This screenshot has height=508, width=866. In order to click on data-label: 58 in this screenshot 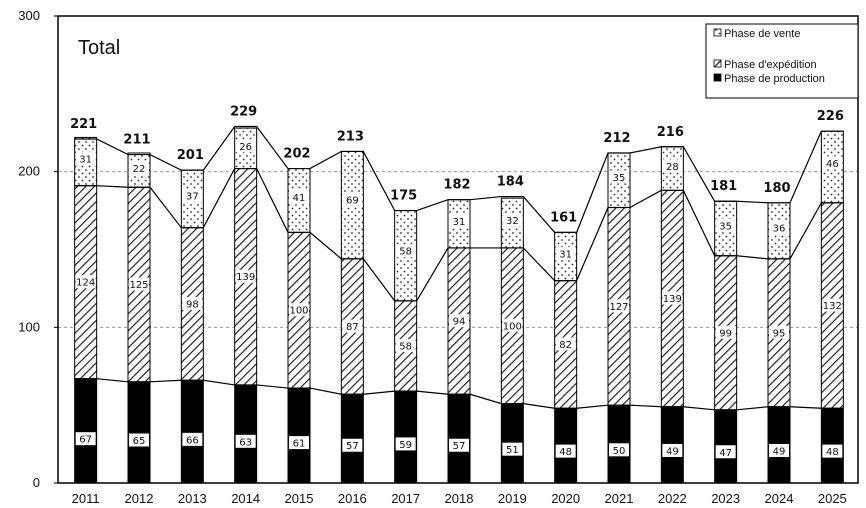, I will do `click(405, 252)`.